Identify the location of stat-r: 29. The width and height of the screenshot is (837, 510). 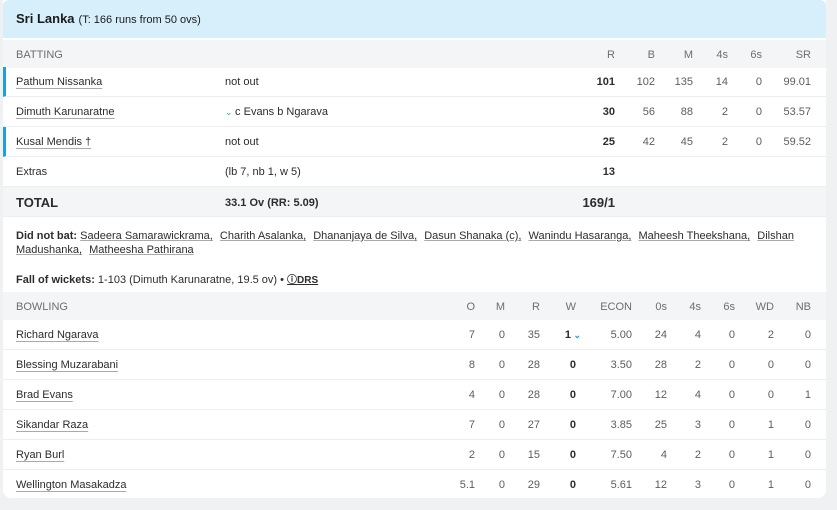
(533, 485).